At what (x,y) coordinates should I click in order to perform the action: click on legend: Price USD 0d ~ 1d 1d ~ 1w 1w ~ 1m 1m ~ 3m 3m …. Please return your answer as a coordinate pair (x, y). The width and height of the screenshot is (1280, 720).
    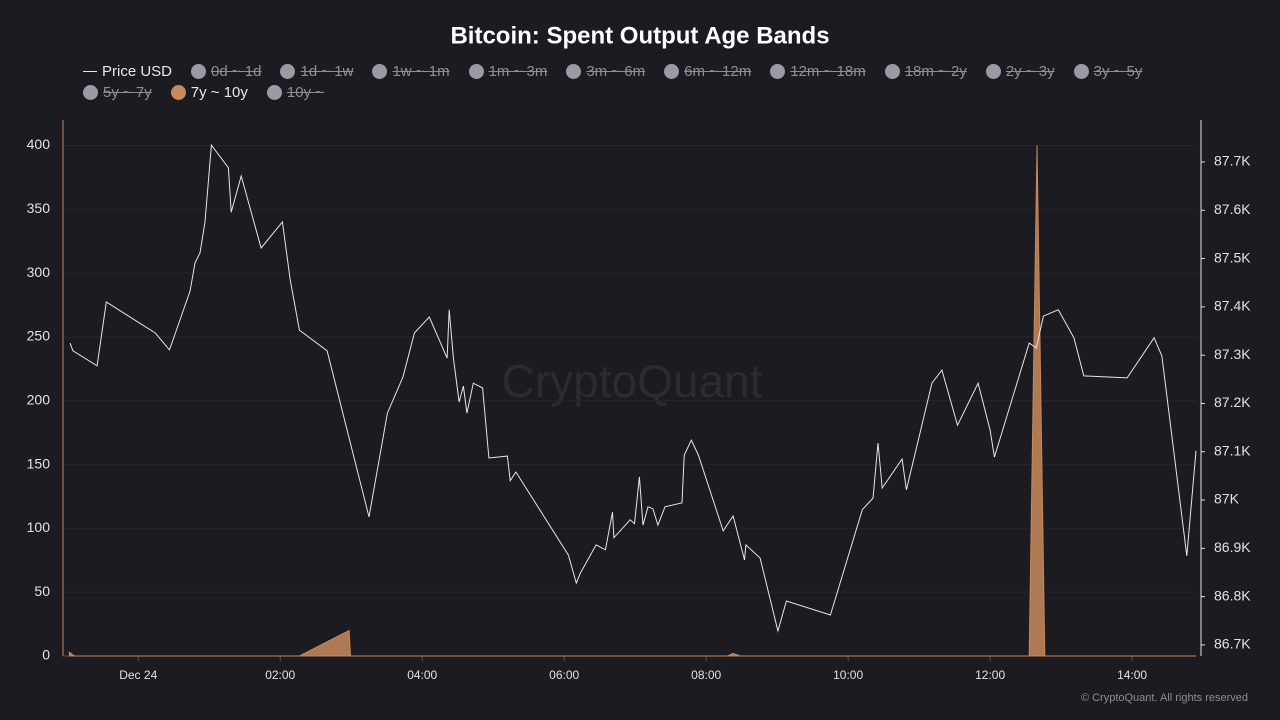
    Looking at the image, I should click on (648, 82).